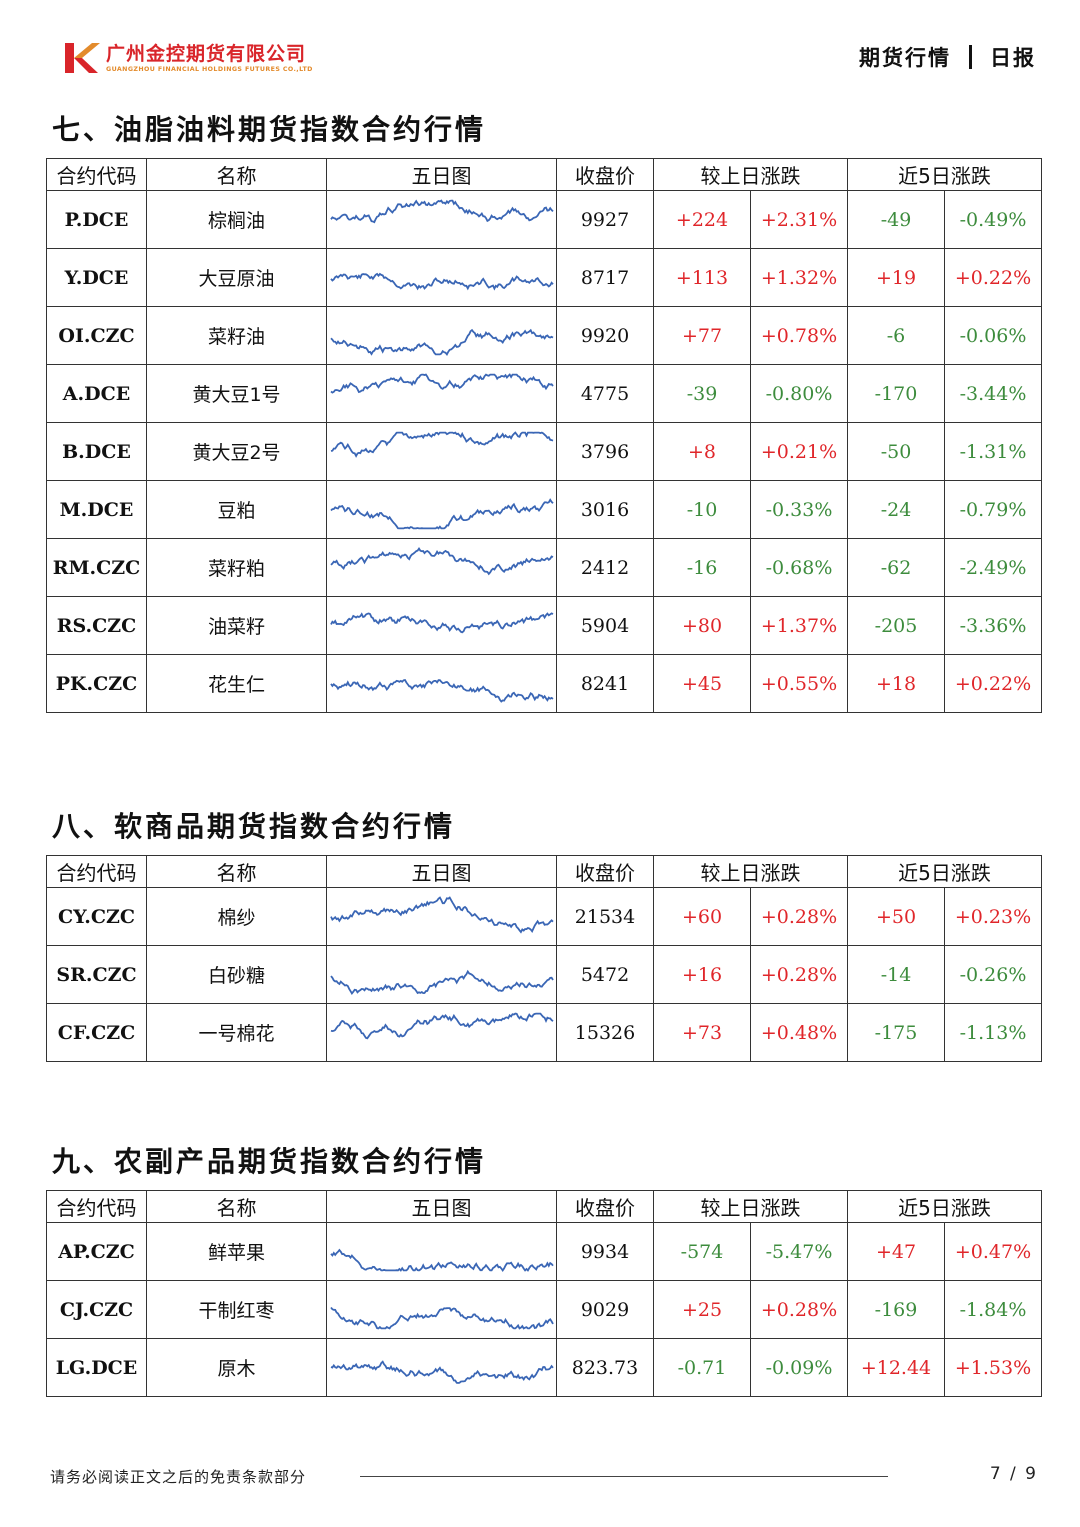  I want to click on daily-change: +224, so click(702, 219).